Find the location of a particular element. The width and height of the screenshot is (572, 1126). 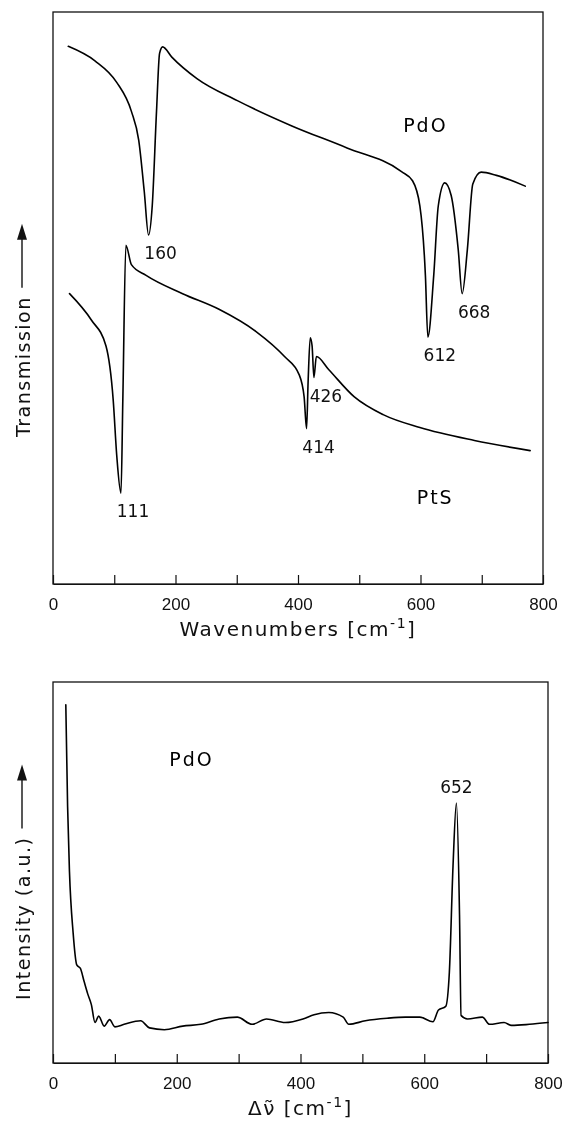

annotation: 111 is located at coordinates (133, 511).